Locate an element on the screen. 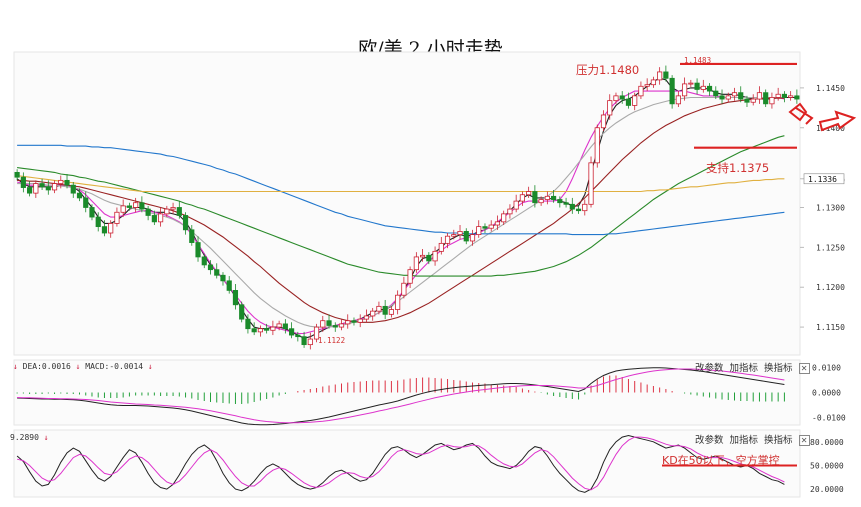  current-price-label: 1.1336 is located at coordinates (822, 179).